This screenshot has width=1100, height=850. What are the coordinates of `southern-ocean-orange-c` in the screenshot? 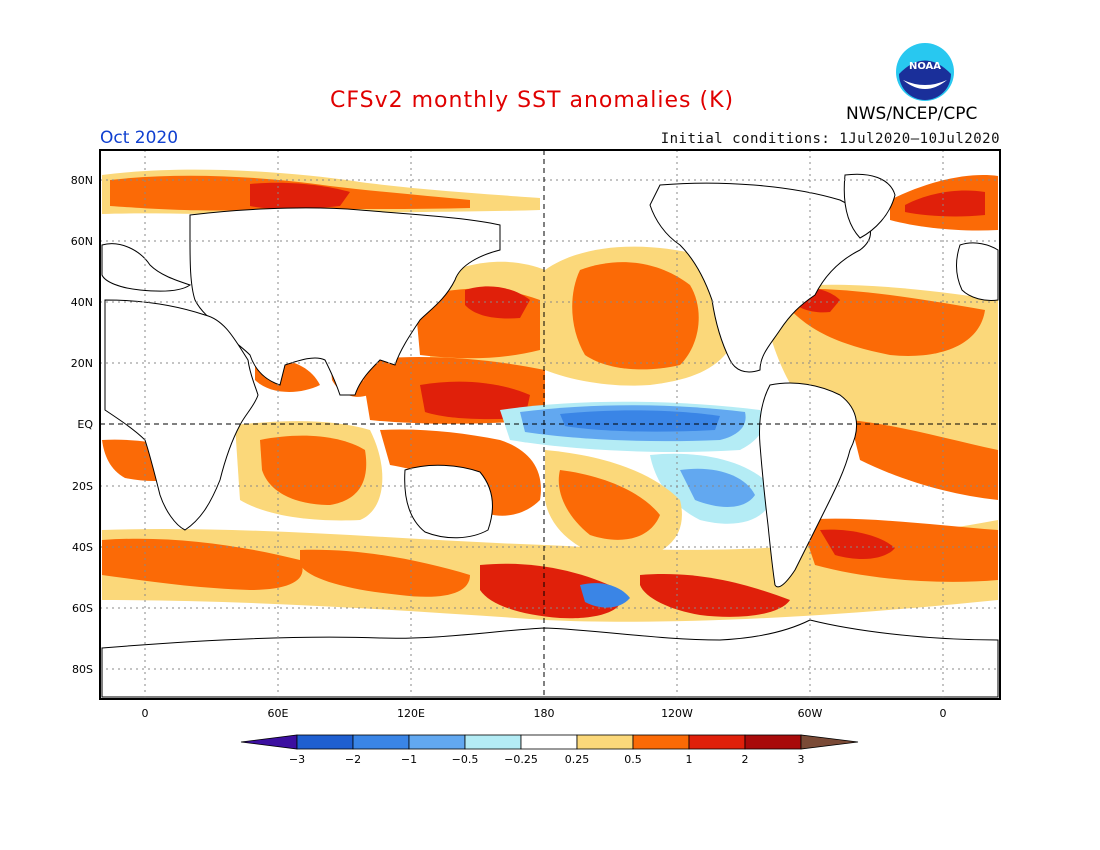 It's located at (385, 573).